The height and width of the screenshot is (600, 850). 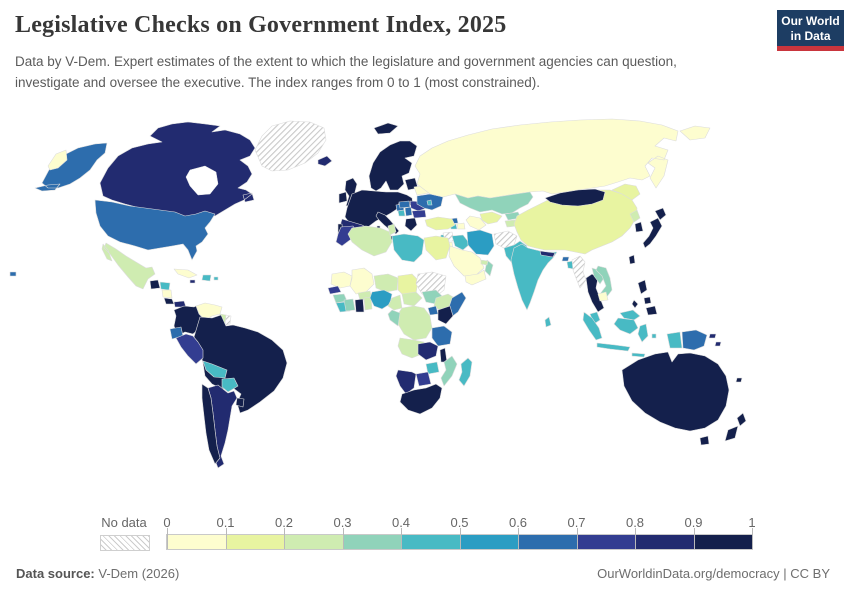 I want to click on region-zambia, so click(x=428, y=351).